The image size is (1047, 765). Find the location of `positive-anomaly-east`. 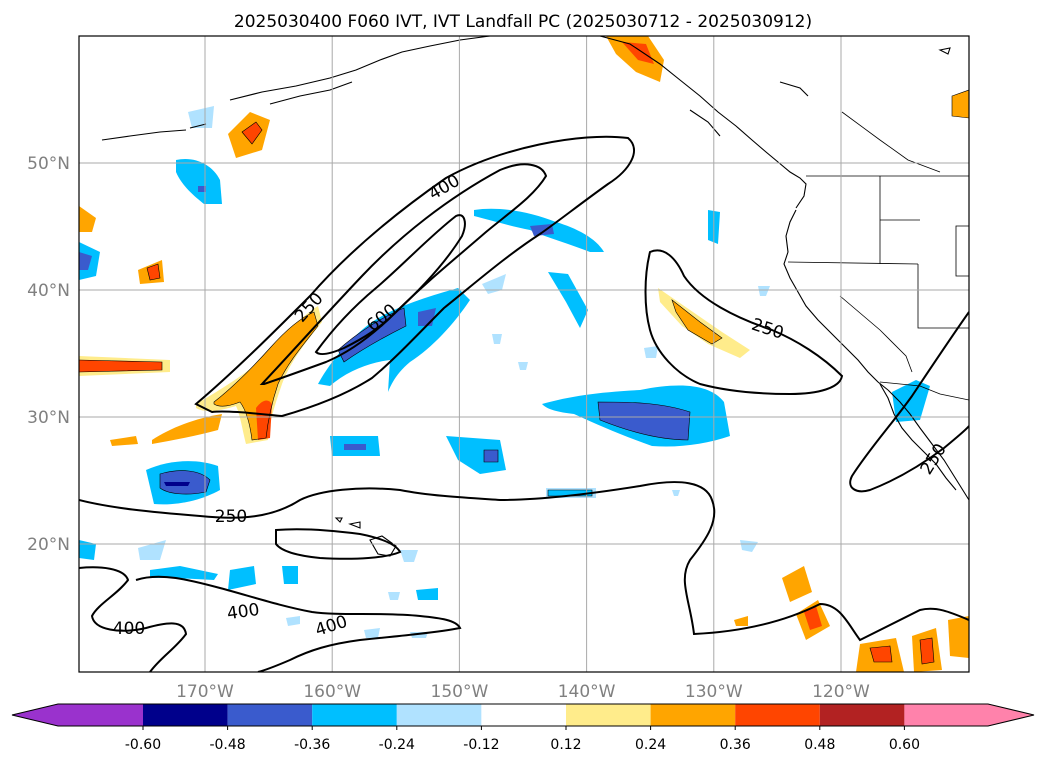

positive-anomaly-east is located at coordinates (704, 323).